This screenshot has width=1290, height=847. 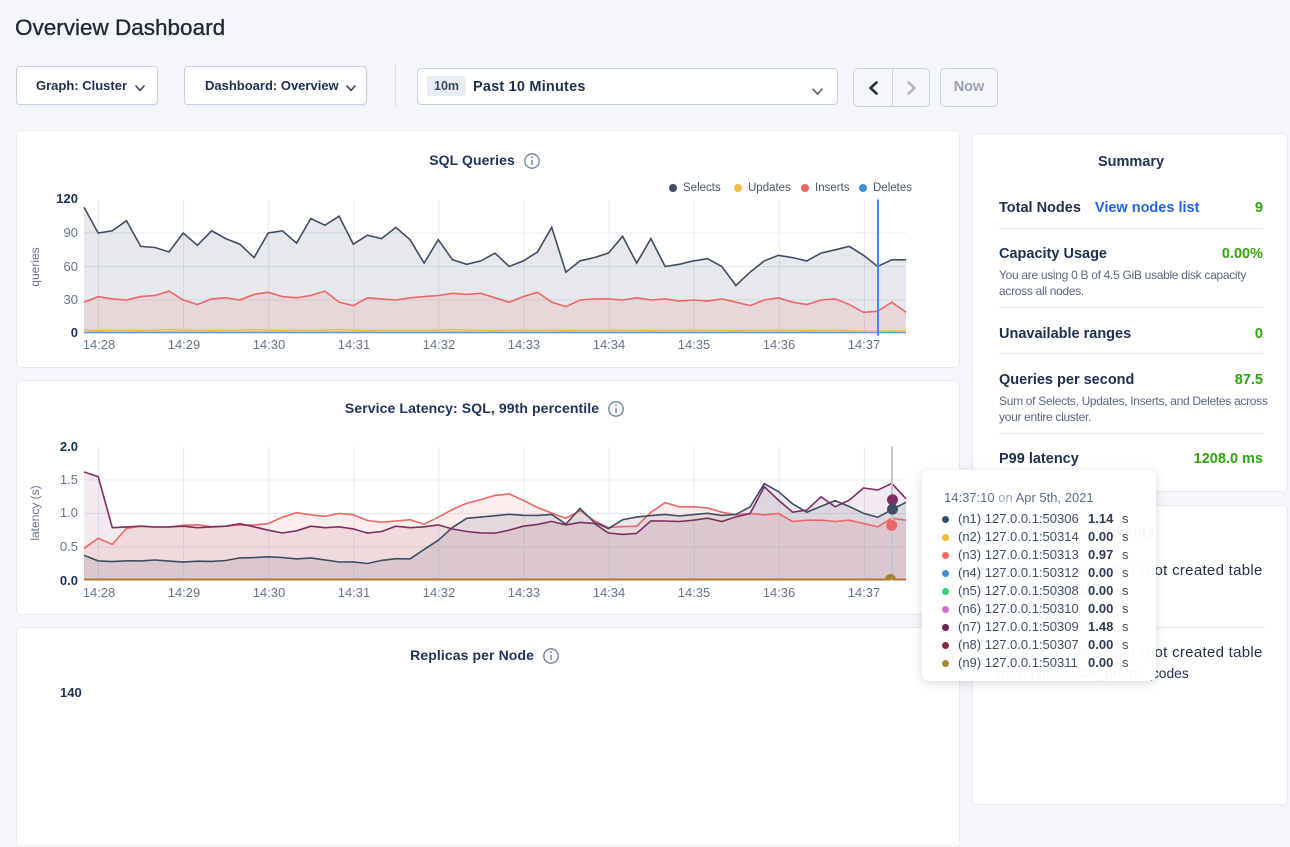 I want to click on svg-text: 2.0, so click(x=69, y=446).